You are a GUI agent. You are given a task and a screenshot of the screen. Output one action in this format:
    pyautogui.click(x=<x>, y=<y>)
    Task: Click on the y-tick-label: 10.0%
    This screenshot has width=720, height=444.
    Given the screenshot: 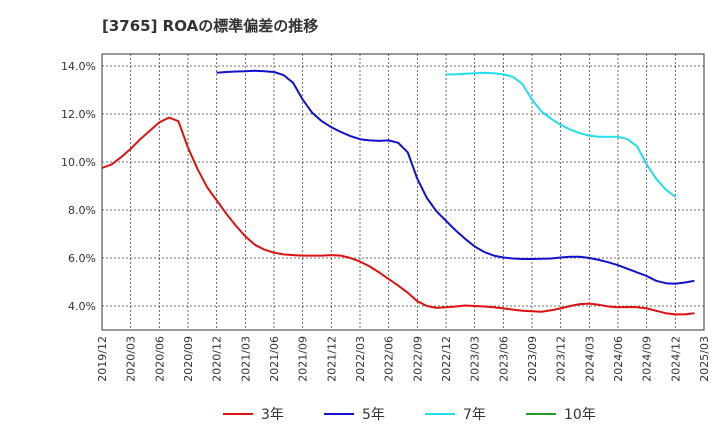 What is the action you would take?
    pyautogui.click(x=78, y=162)
    